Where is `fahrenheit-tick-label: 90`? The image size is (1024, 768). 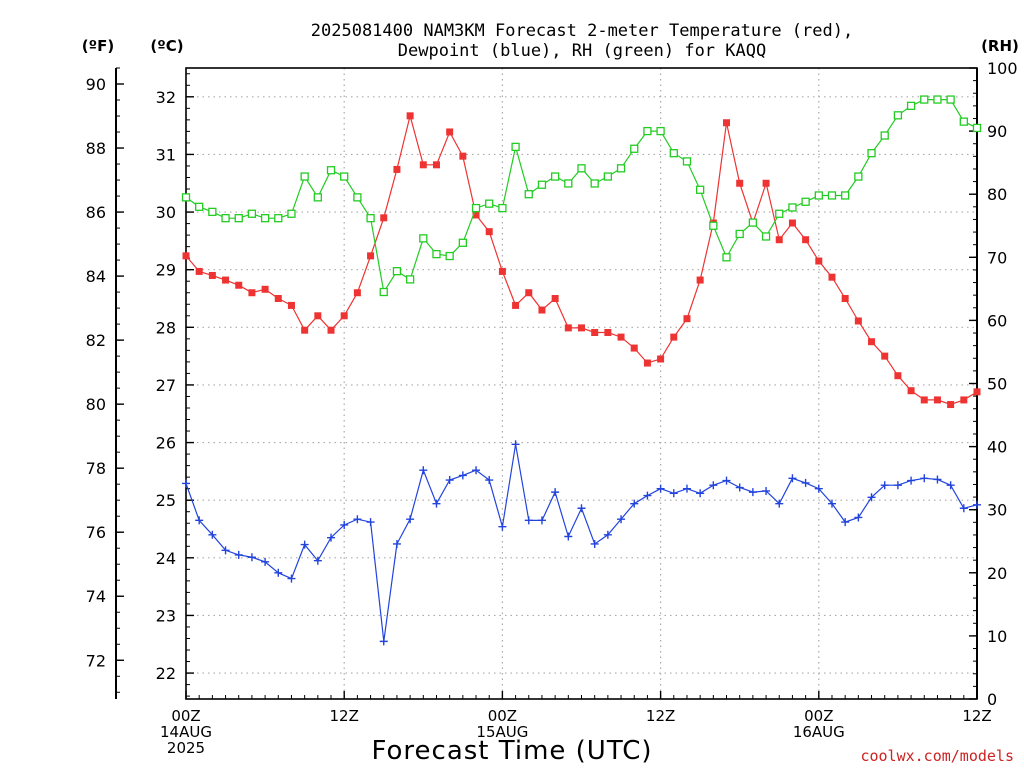 fahrenheit-tick-label: 90 is located at coordinates (96, 84).